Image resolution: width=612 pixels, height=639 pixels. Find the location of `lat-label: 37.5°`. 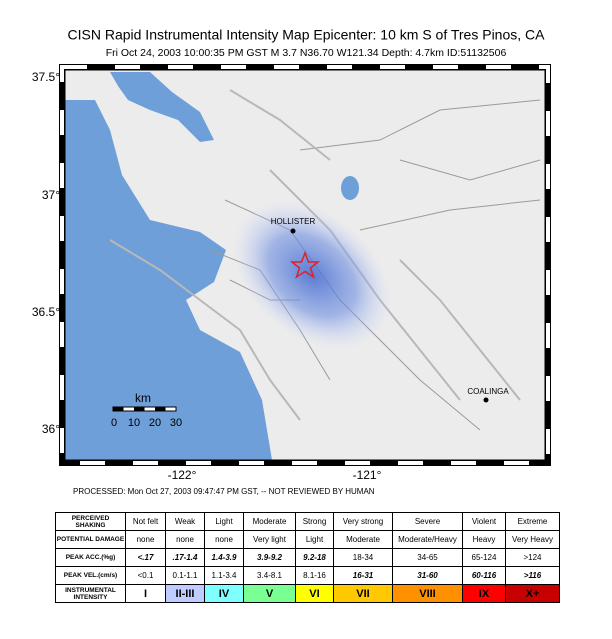

lat-label: 37.5° is located at coordinates (46, 77).